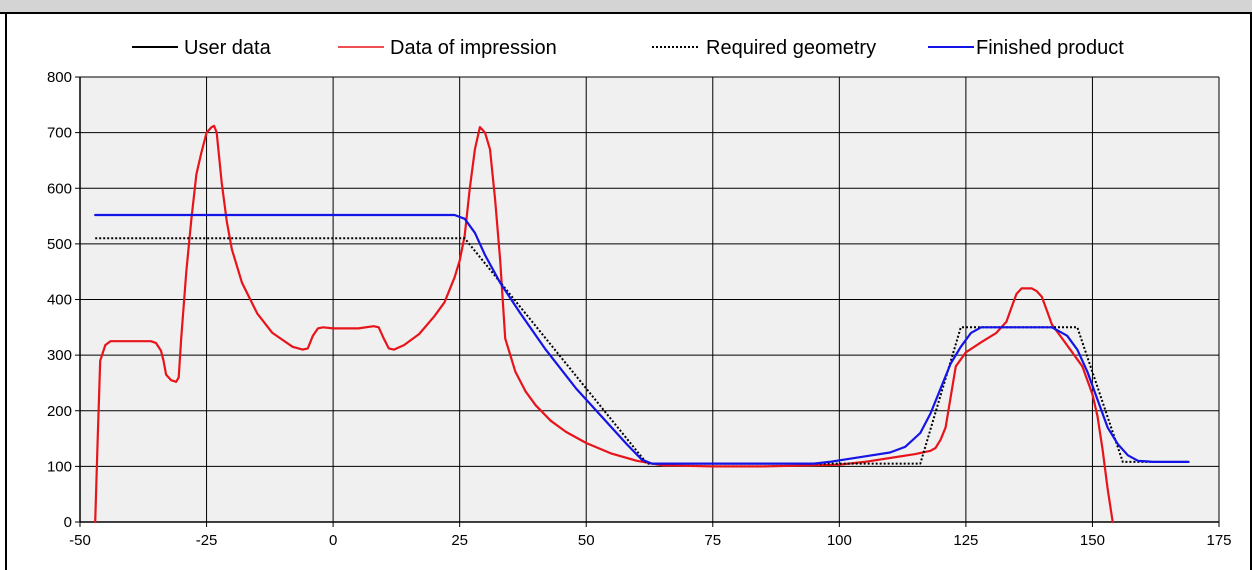 The width and height of the screenshot is (1252, 570). What do you see at coordinates (68, 522) in the screenshot?
I see `y-tick-label: 0` at bounding box center [68, 522].